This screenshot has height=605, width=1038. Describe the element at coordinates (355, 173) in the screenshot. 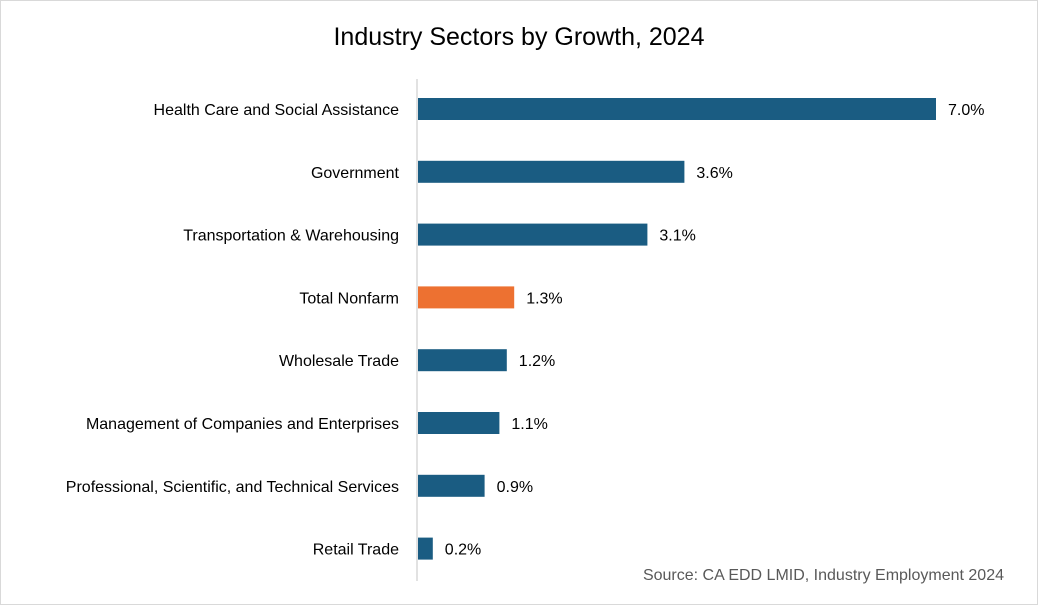

I see `category-label-government: Government` at that location.